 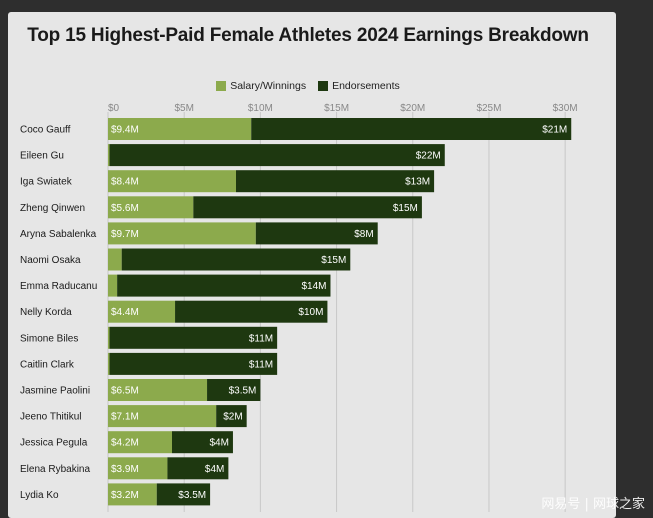 I want to click on category-label: Zheng Qinwen, so click(x=52, y=208).